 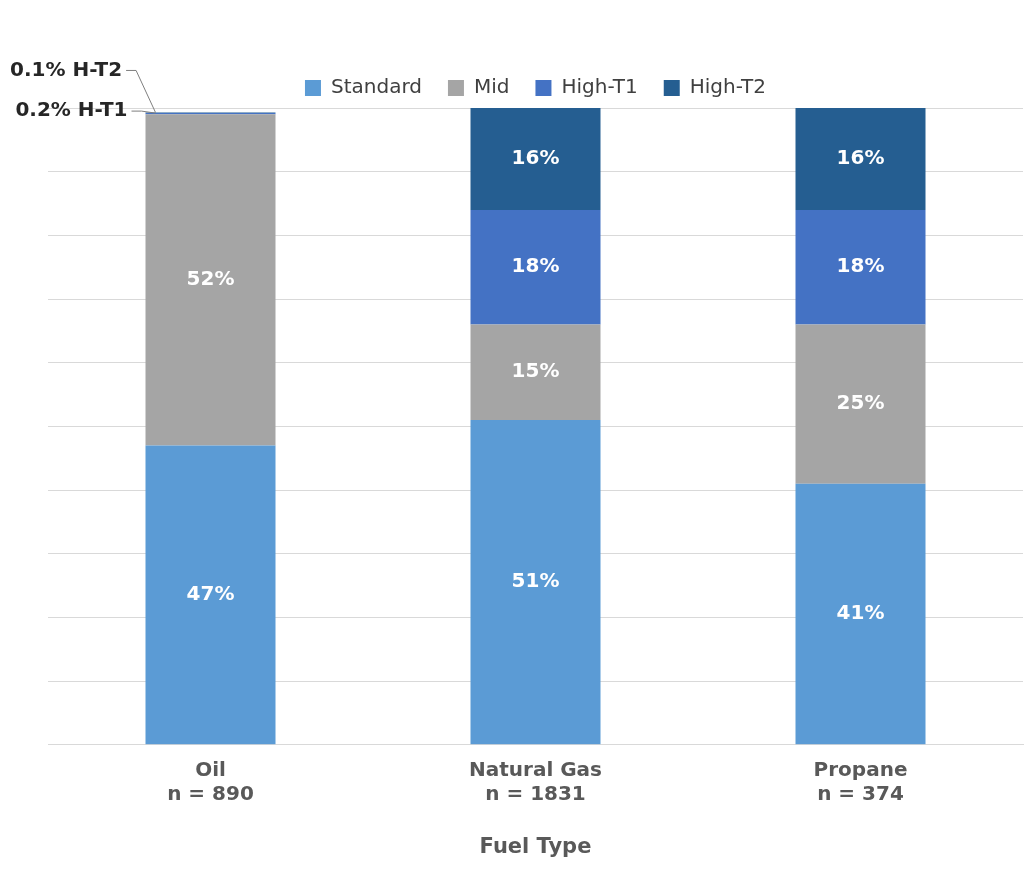 What do you see at coordinates (535, 845) in the screenshot?
I see `x-axis-title: Fuel Type` at bounding box center [535, 845].